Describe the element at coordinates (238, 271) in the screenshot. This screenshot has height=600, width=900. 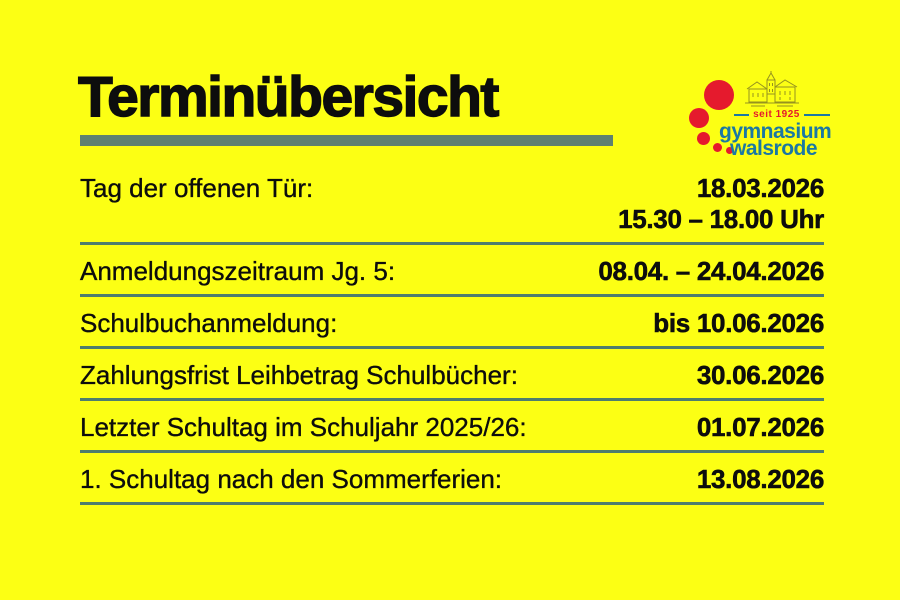
I see `row-label: Anmeldungszeitraum Jg. 5:` at that location.